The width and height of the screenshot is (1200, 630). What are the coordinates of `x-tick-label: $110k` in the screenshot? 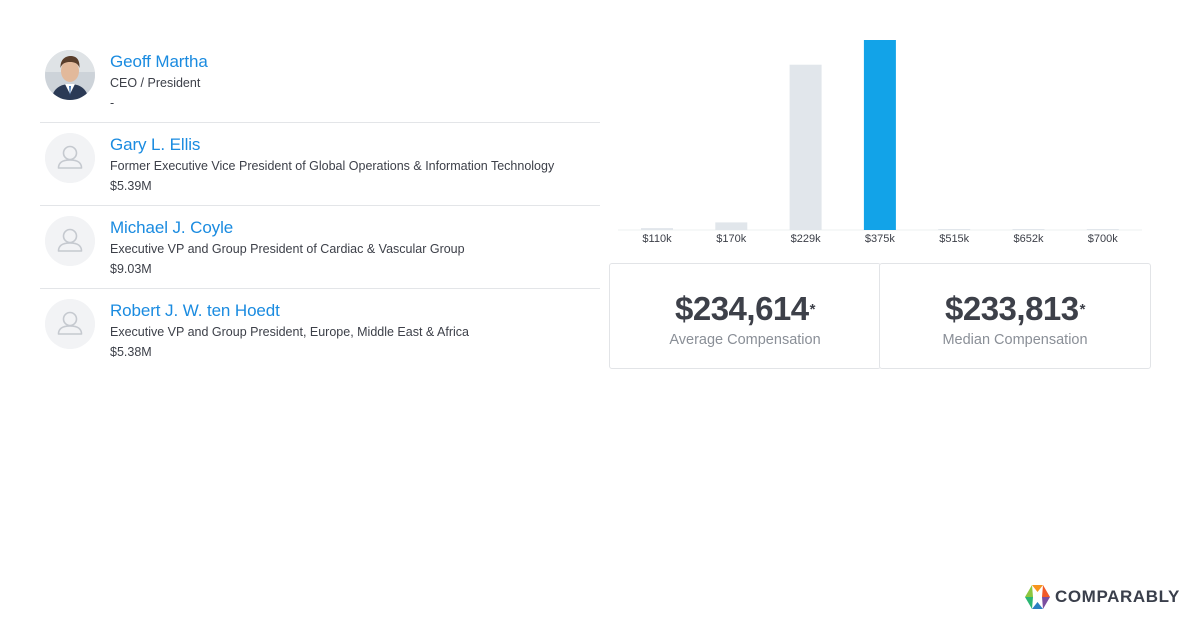 It's located at (657, 239).